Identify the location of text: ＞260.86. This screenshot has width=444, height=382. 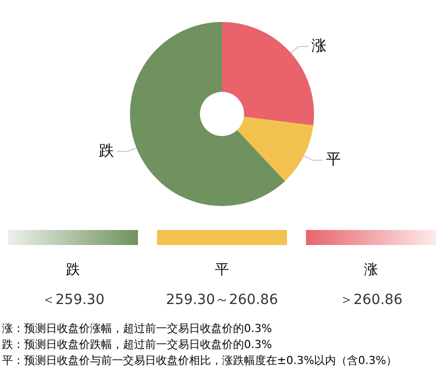
(371, 300).